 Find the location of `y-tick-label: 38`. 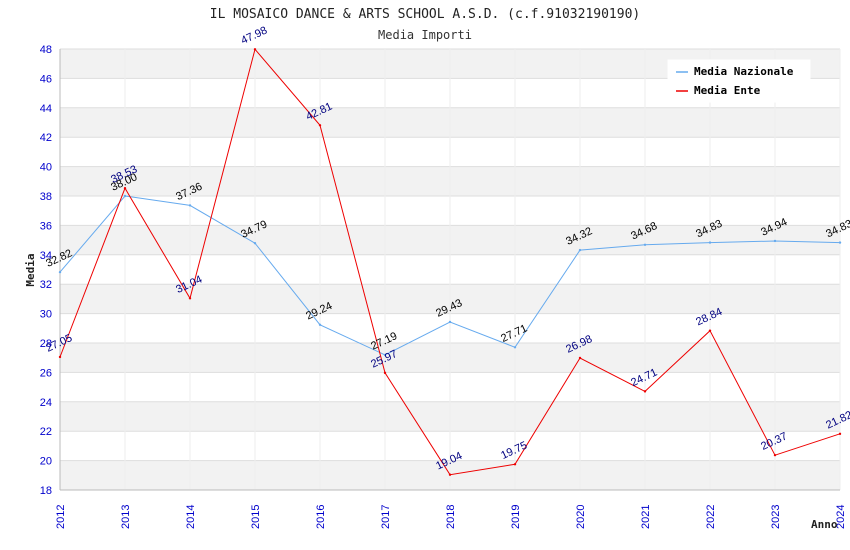

y-tick-label: 38 is located at coordinates (46, 197).